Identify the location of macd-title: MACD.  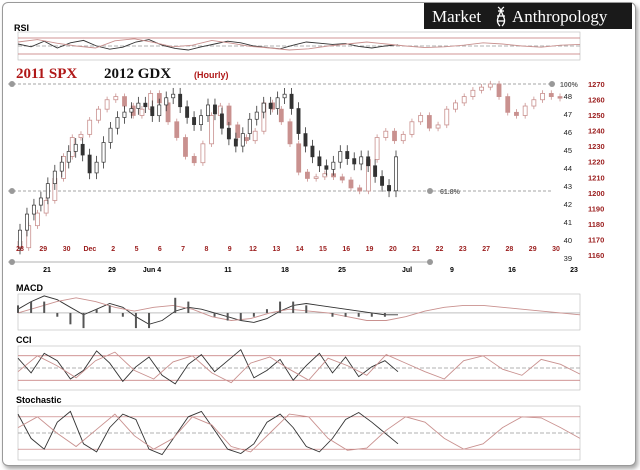
(29, 288).